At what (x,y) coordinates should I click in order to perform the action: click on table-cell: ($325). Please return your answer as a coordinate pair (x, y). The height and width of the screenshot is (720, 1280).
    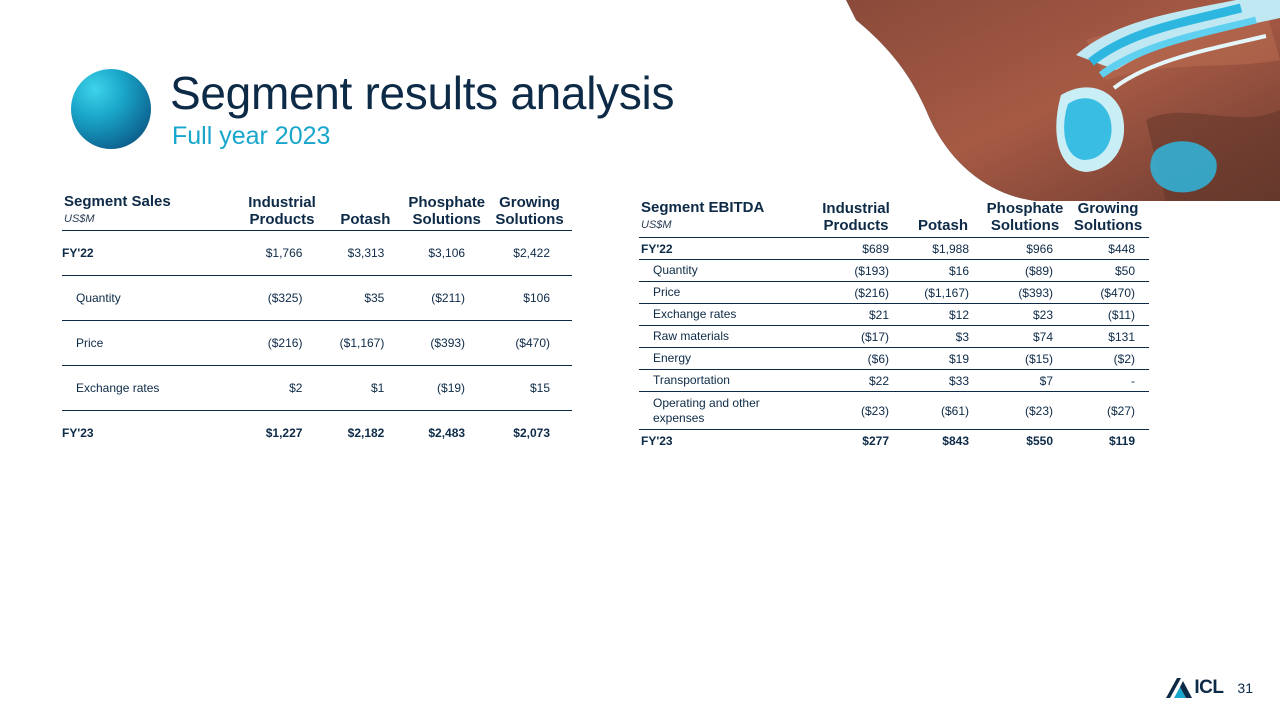
    Looking at the image, I should click on (282, 298).